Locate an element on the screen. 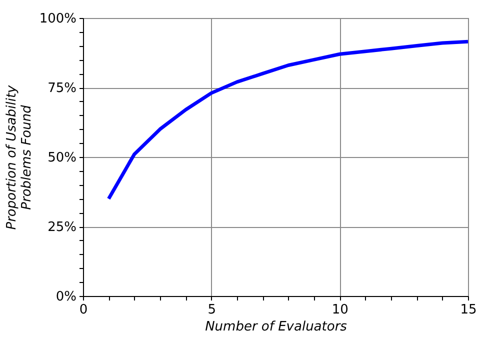 This screenshot has height=348, width=501. y-tick-label: 25% is located at coordinates (62, 227).